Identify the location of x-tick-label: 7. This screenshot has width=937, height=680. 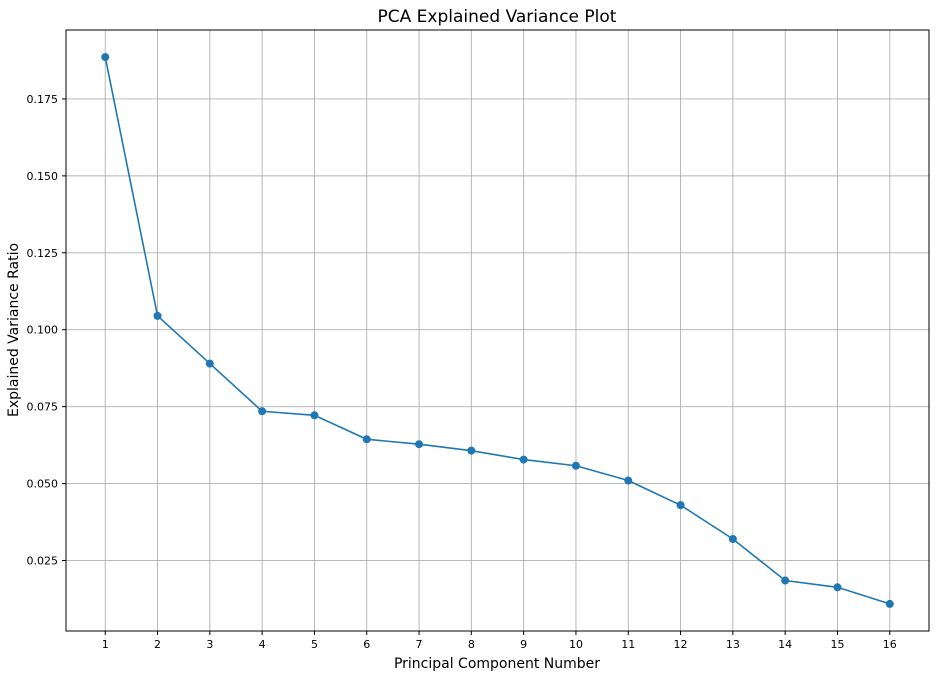
(419, 644).